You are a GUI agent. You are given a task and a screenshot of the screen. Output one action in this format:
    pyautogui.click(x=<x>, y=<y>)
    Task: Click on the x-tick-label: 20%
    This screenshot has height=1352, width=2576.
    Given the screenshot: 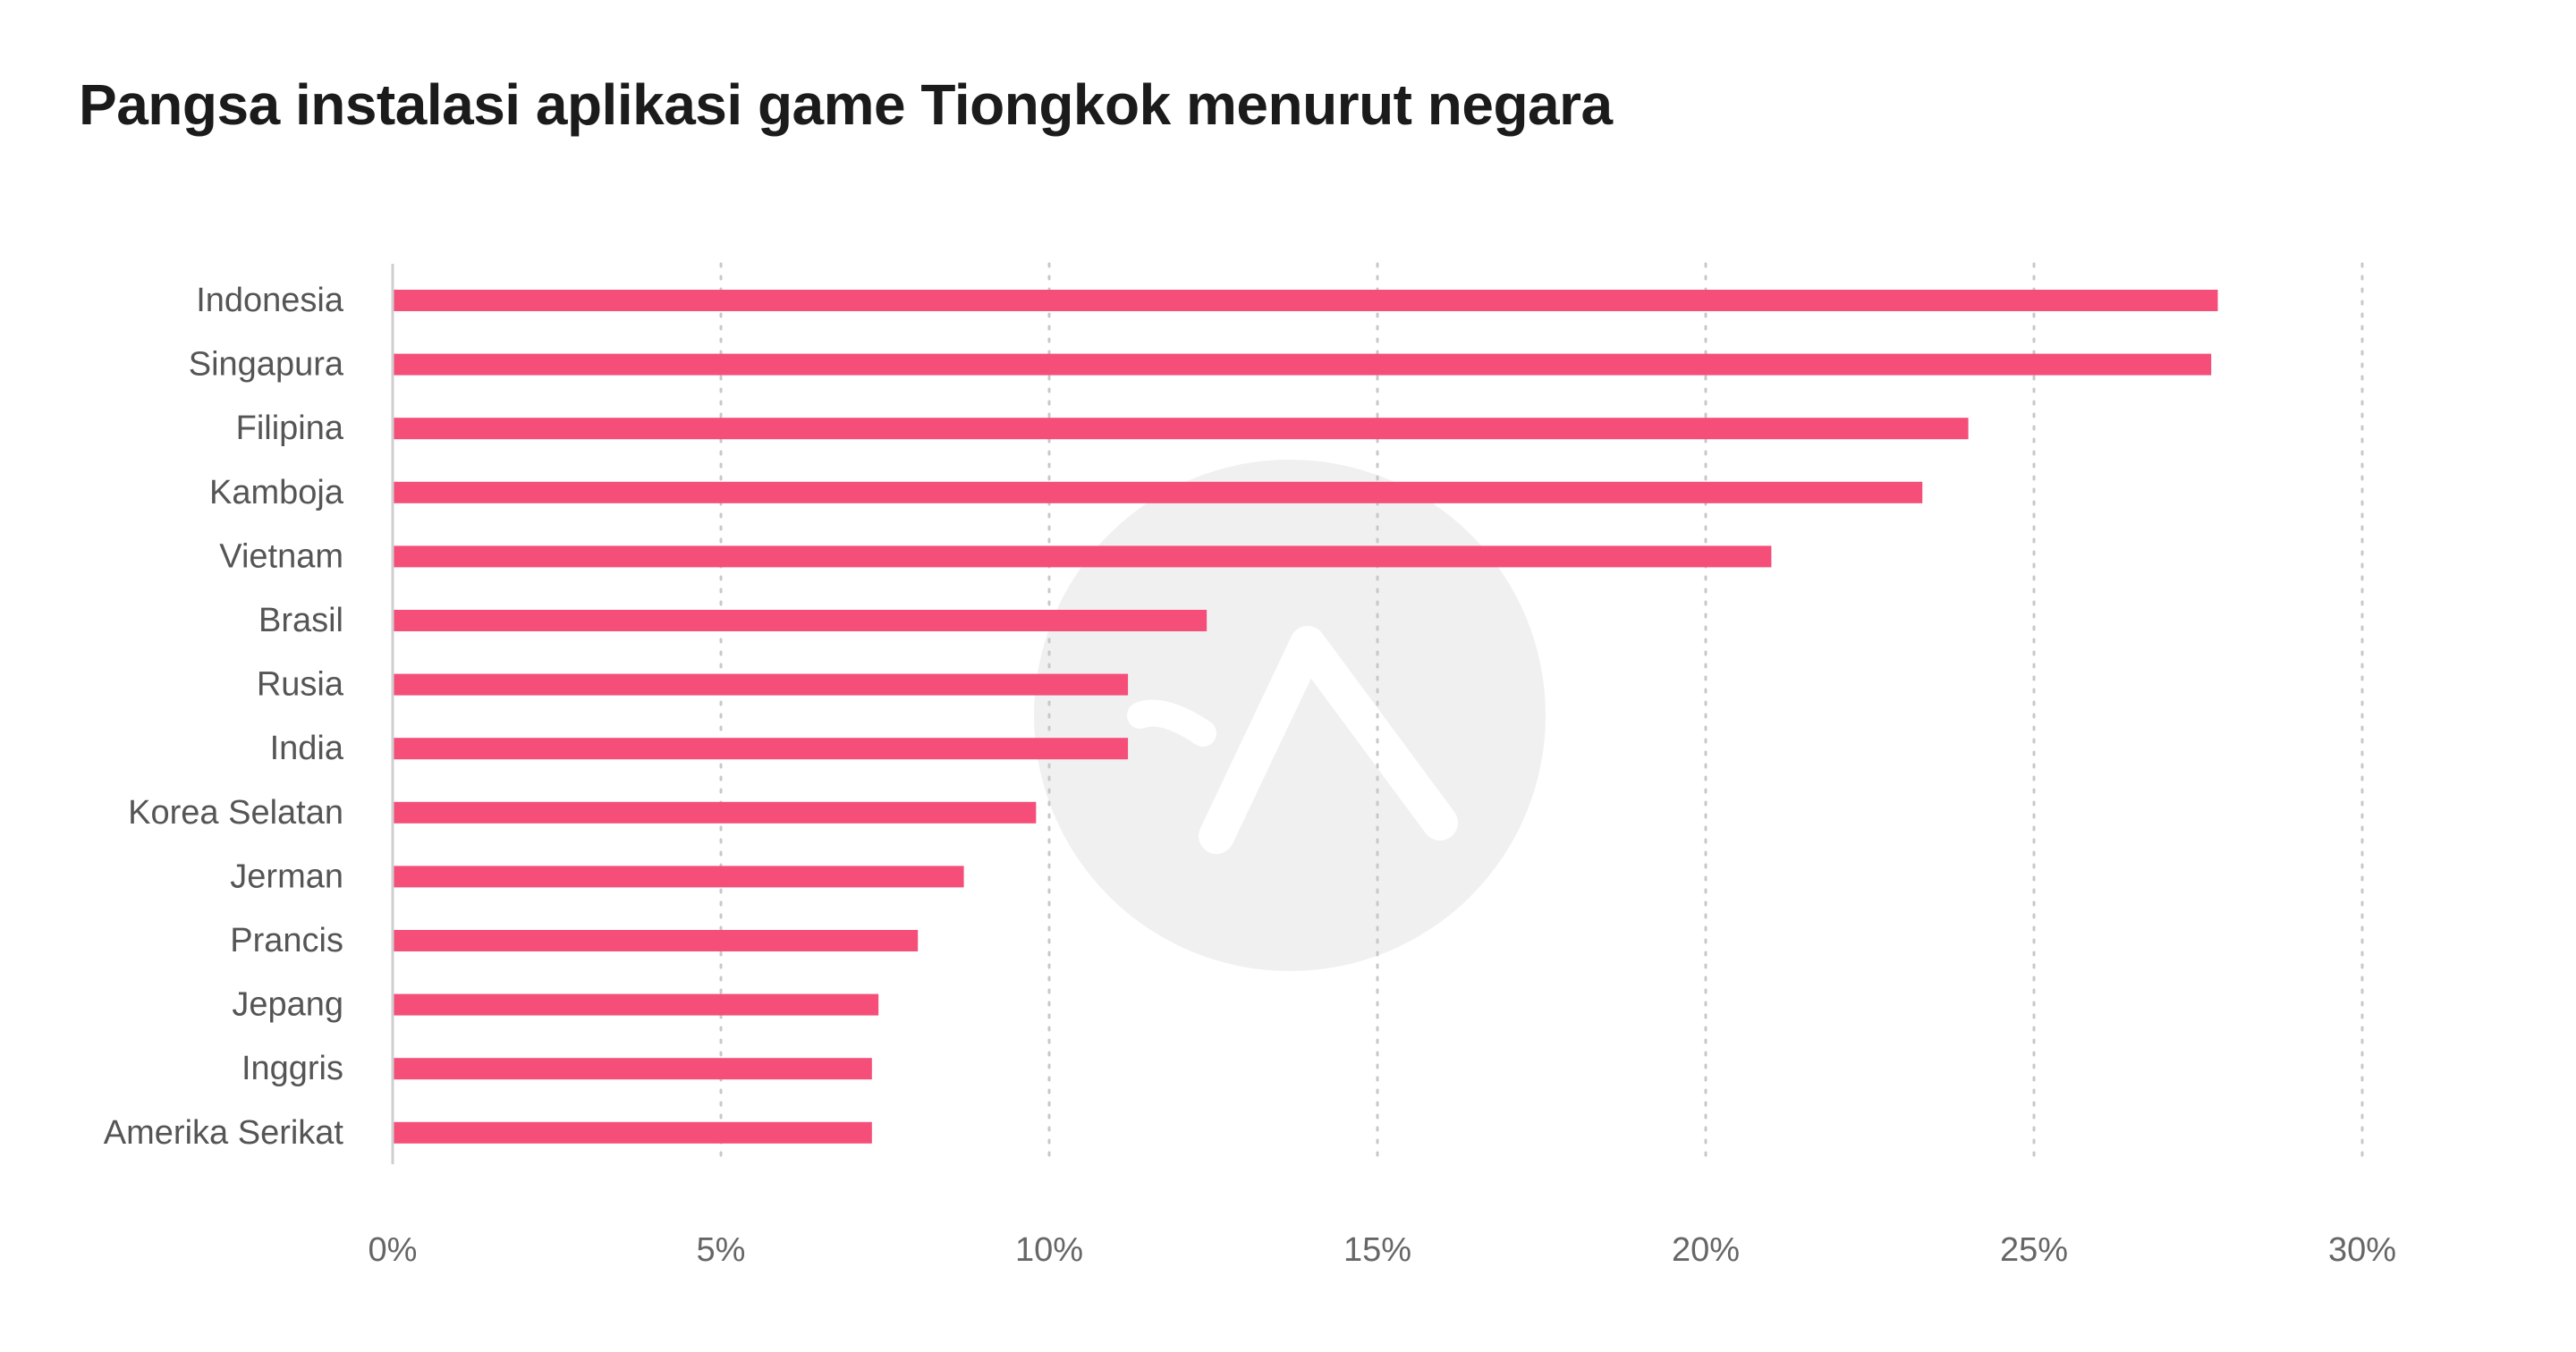 What is the action you would take?
    pyautogui.click(x=1706, y=1250)
    